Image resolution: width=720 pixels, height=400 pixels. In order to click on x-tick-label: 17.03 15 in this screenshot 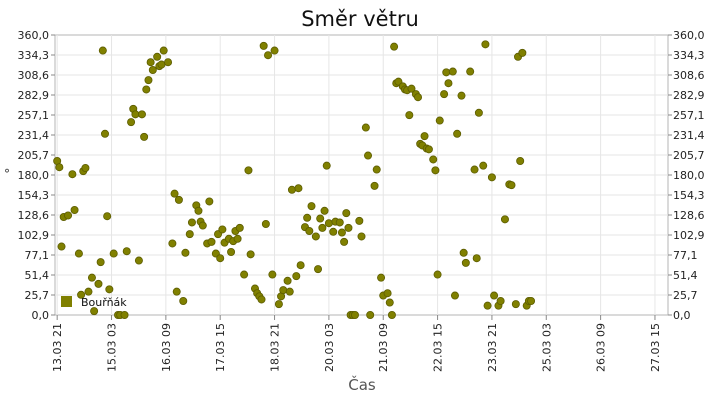, I will do `click(220, 347)`.